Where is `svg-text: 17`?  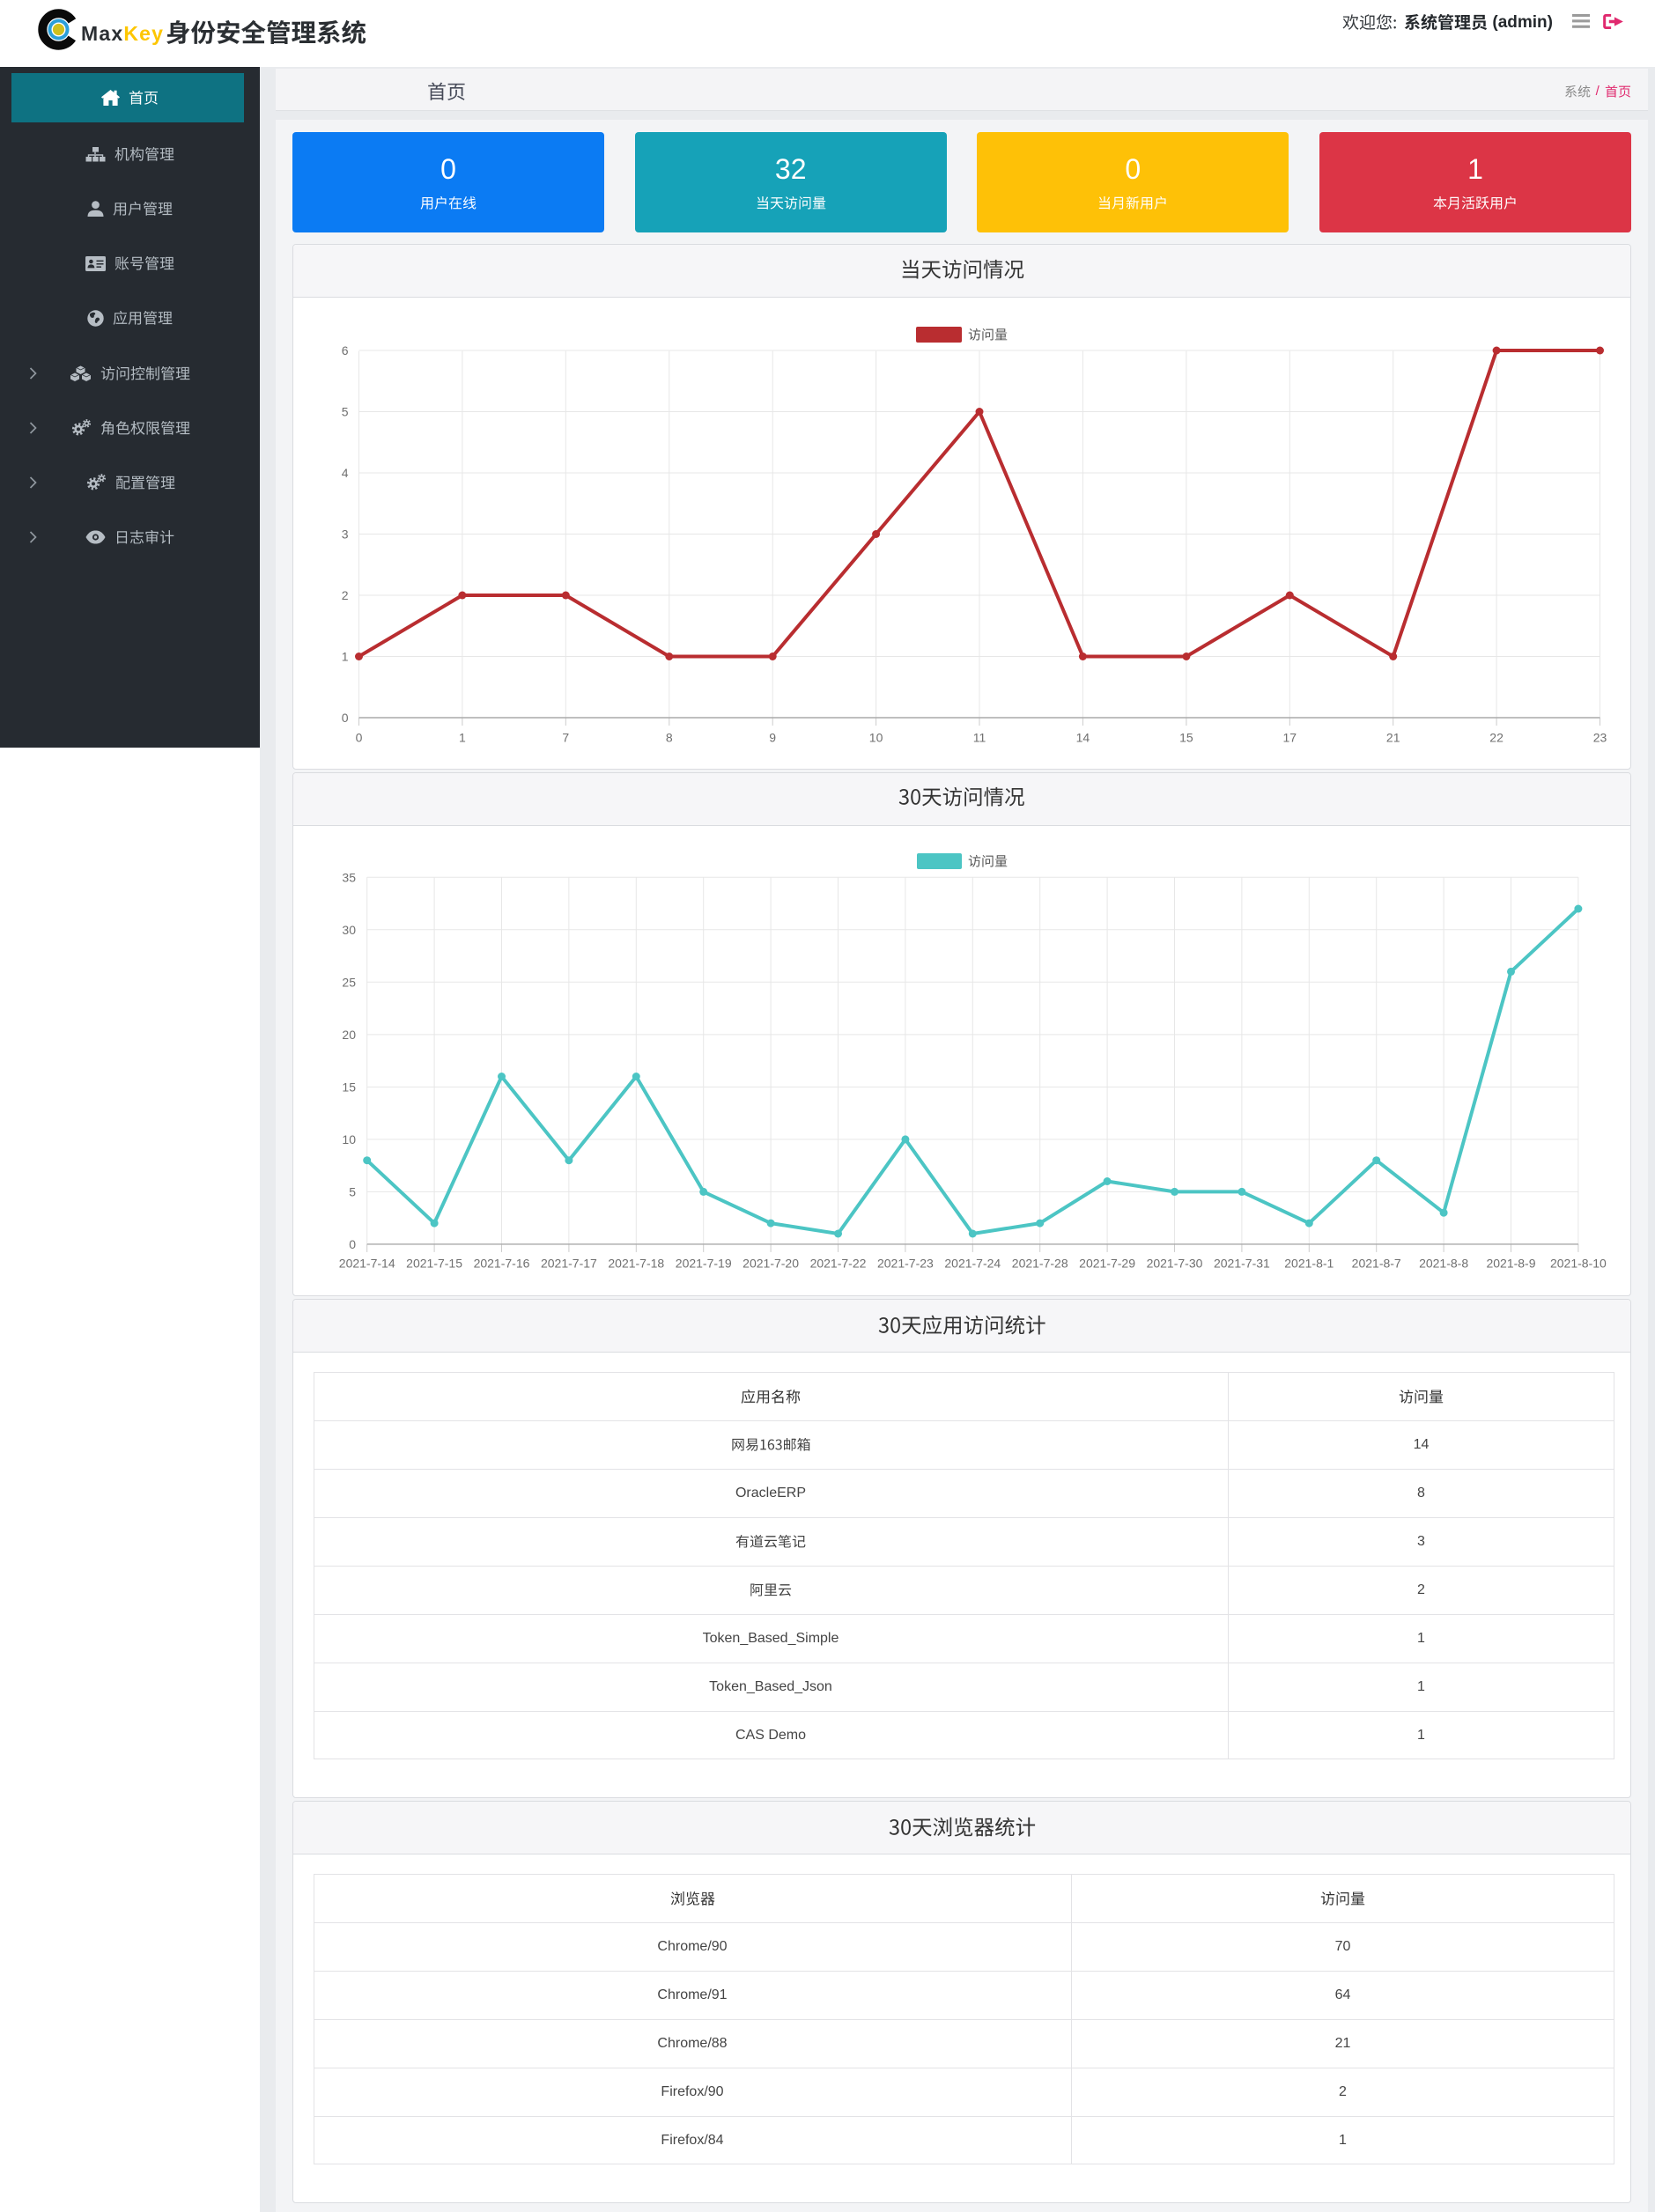
svg-text: 17 is located at coordinates (1290, 738).